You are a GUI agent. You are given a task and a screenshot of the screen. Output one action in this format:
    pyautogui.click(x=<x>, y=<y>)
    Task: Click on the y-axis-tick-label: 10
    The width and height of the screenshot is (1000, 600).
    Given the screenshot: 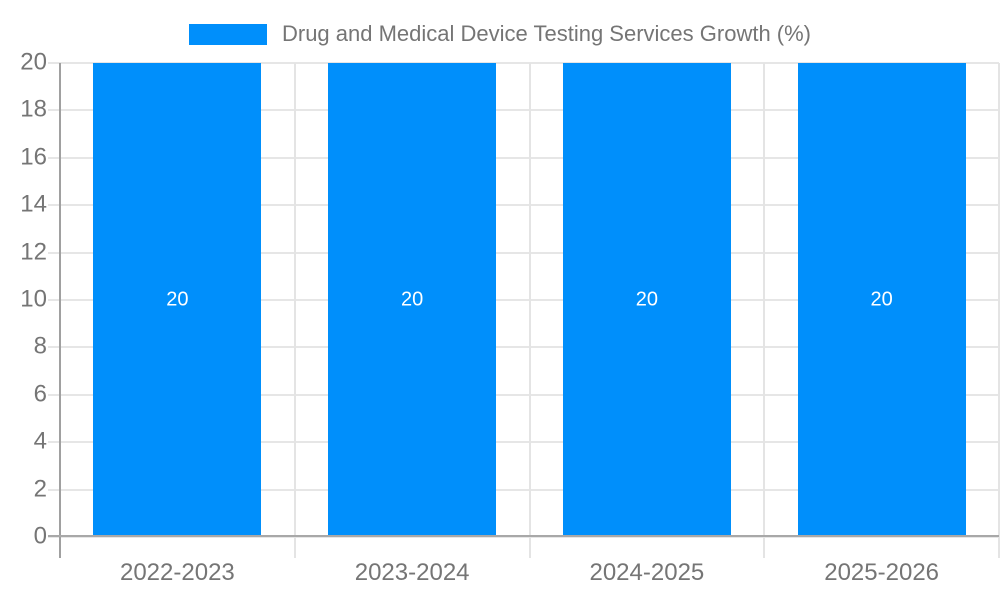 What is the action you would take?
    pyautogui.click(x=33, y=299)
    